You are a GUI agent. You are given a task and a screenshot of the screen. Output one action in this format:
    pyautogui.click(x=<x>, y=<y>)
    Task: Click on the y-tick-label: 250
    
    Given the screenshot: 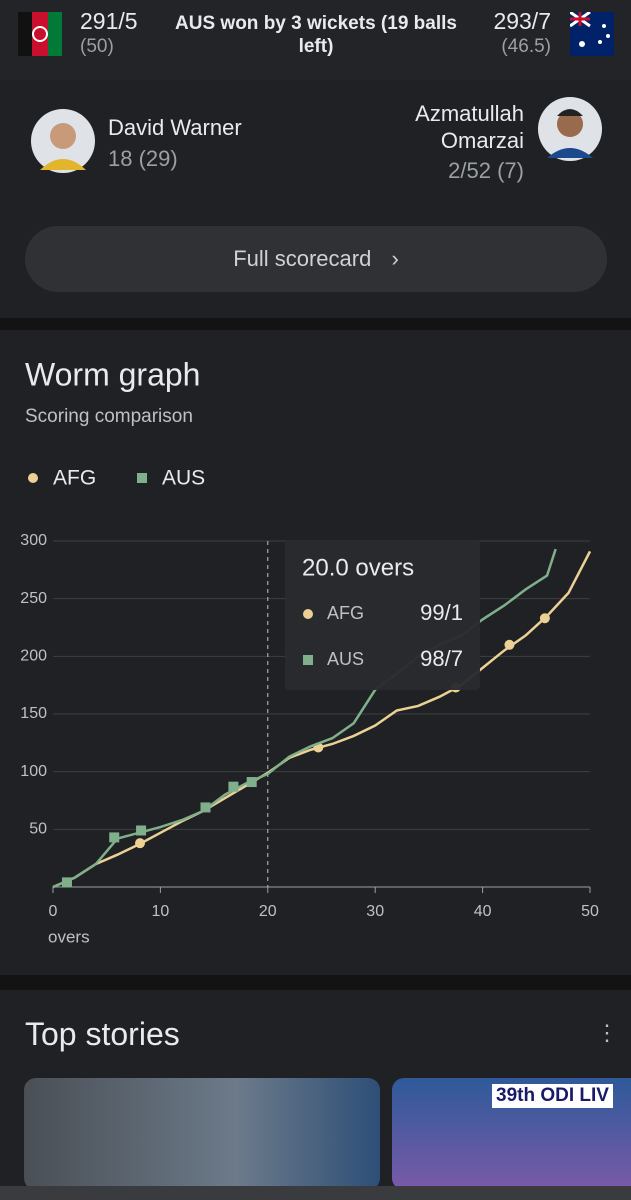 What is the action you would take?
    pyautogui.click(x=33, y=598)
    